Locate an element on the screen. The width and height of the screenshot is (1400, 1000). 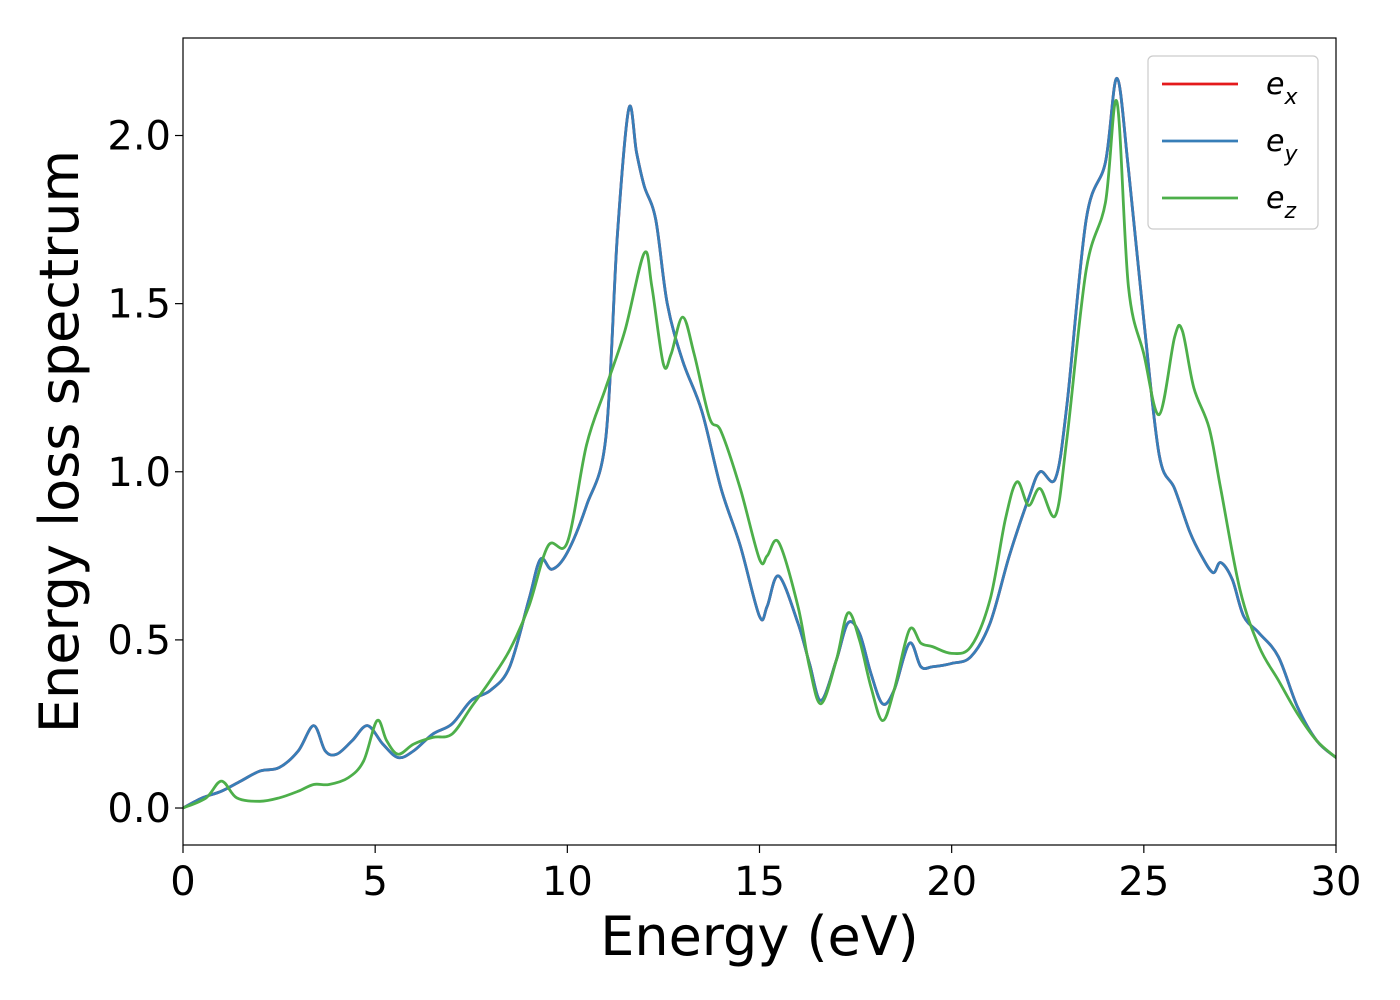
legend-label: ey is located at coordinates (1282, 145).